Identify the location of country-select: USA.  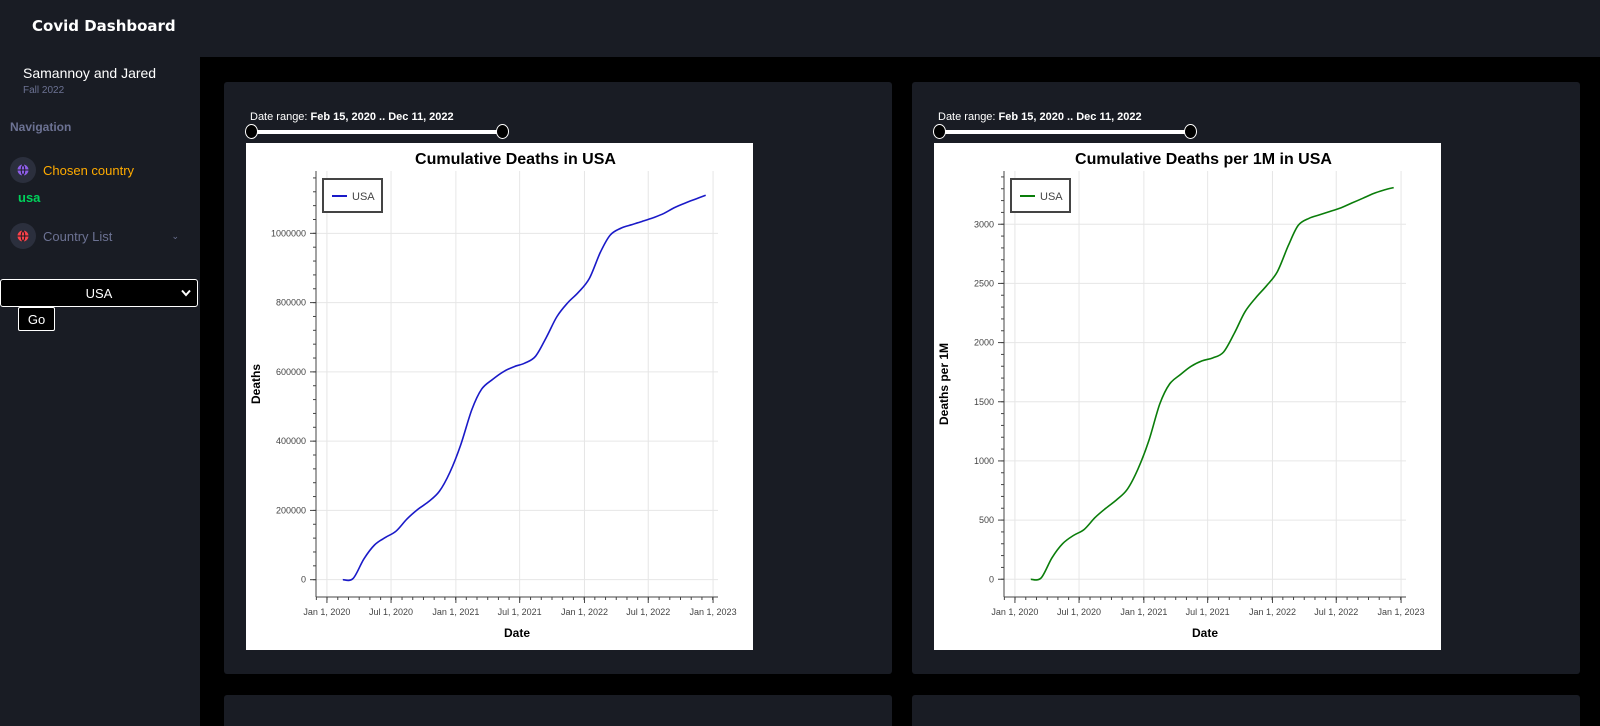
(99, 293).